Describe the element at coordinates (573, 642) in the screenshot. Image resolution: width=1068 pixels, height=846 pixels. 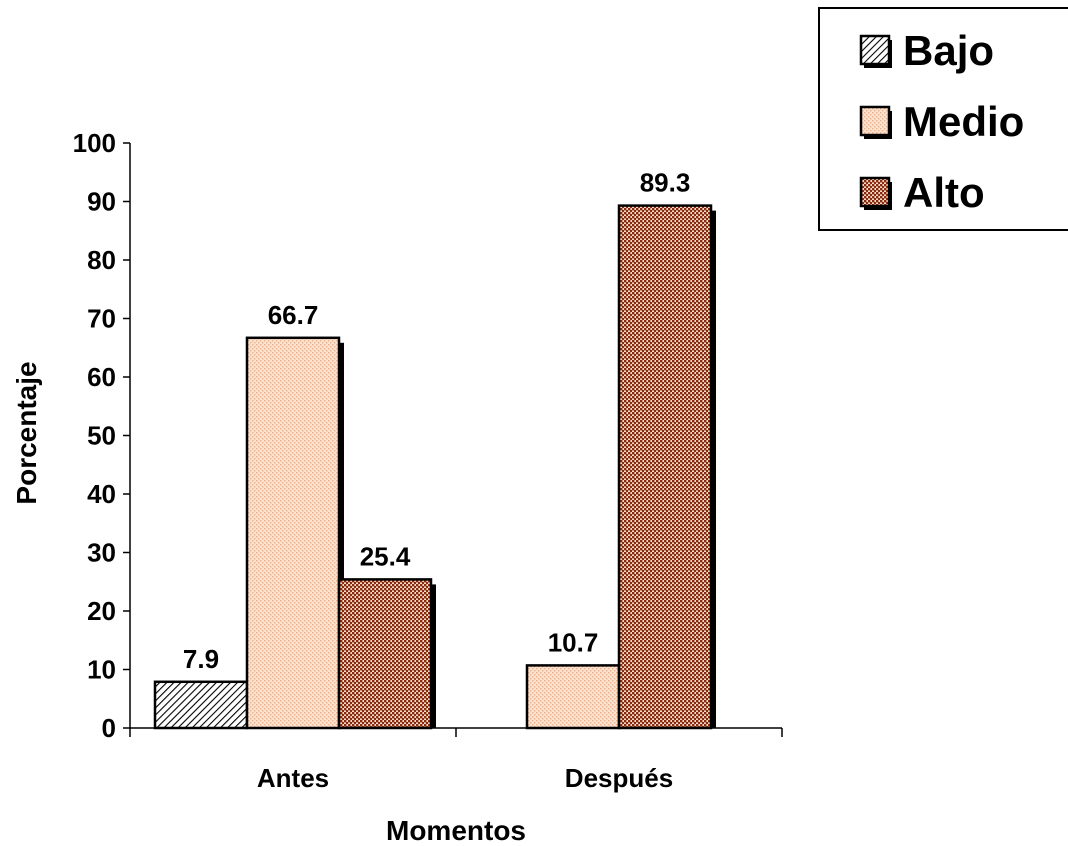
I see `data-label: 10.7` at that location.